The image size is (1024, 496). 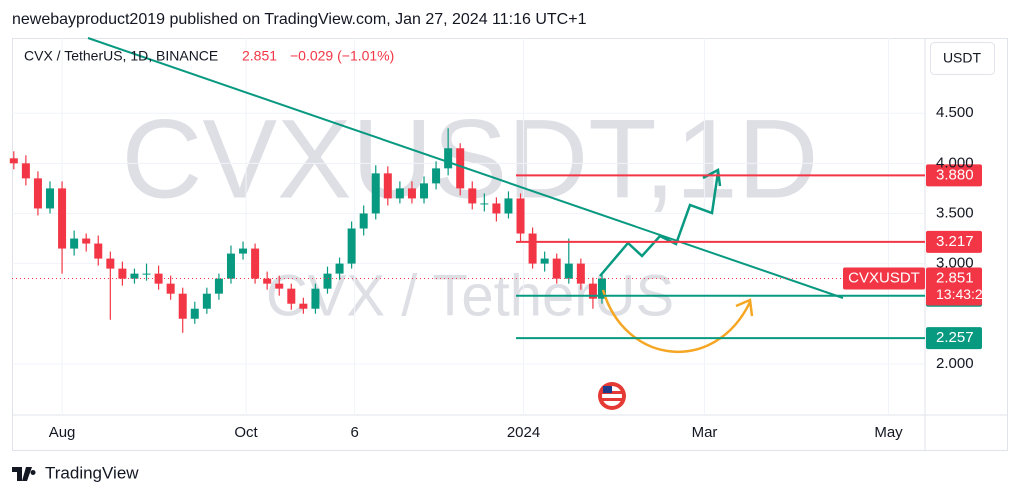 I want to click on projection-arrow, so click(x=659, y=224).